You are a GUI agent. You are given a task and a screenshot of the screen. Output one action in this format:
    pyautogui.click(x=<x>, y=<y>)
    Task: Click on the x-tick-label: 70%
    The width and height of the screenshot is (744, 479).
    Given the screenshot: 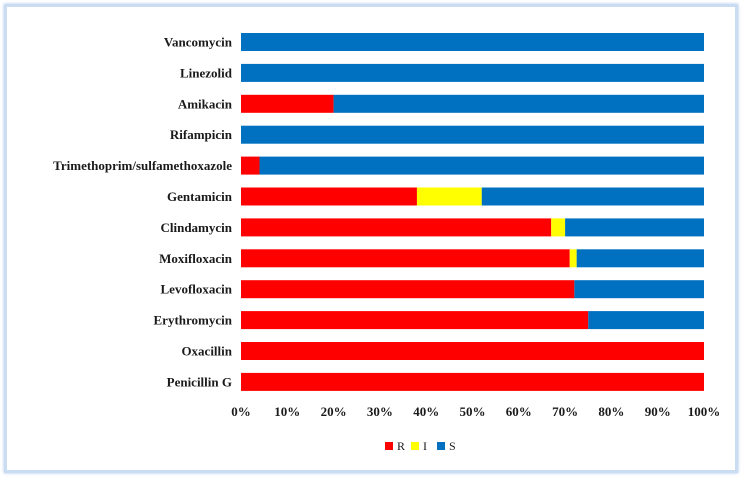 What is the action you would take?
    pyautogui.click(x=565, y=411)
    